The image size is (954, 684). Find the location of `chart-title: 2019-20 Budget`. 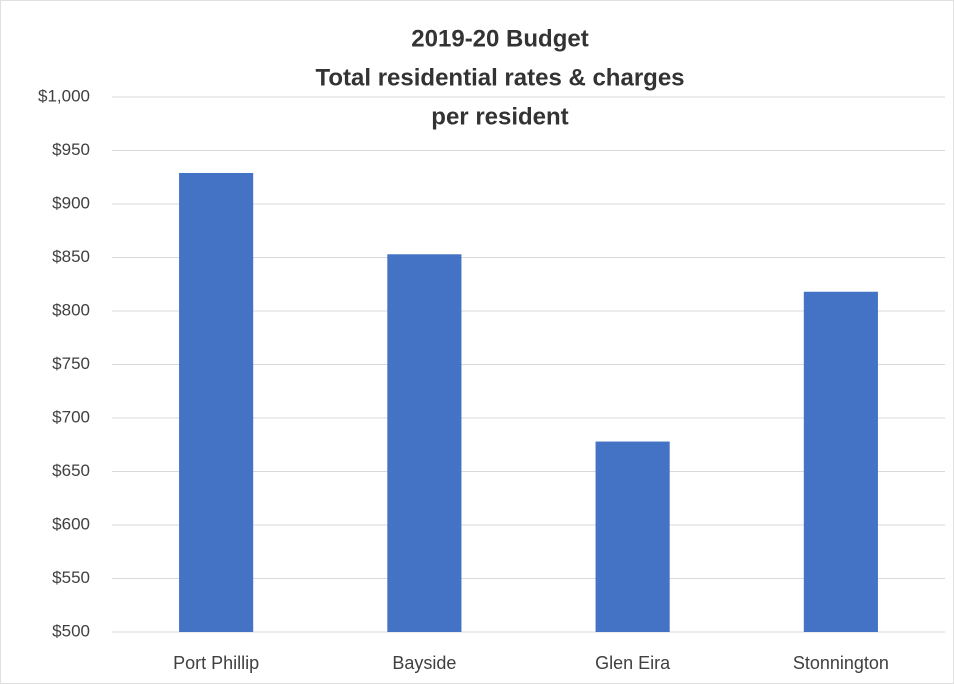

chart-title: 2019-20 Budget is located at coordinates (499, 38).